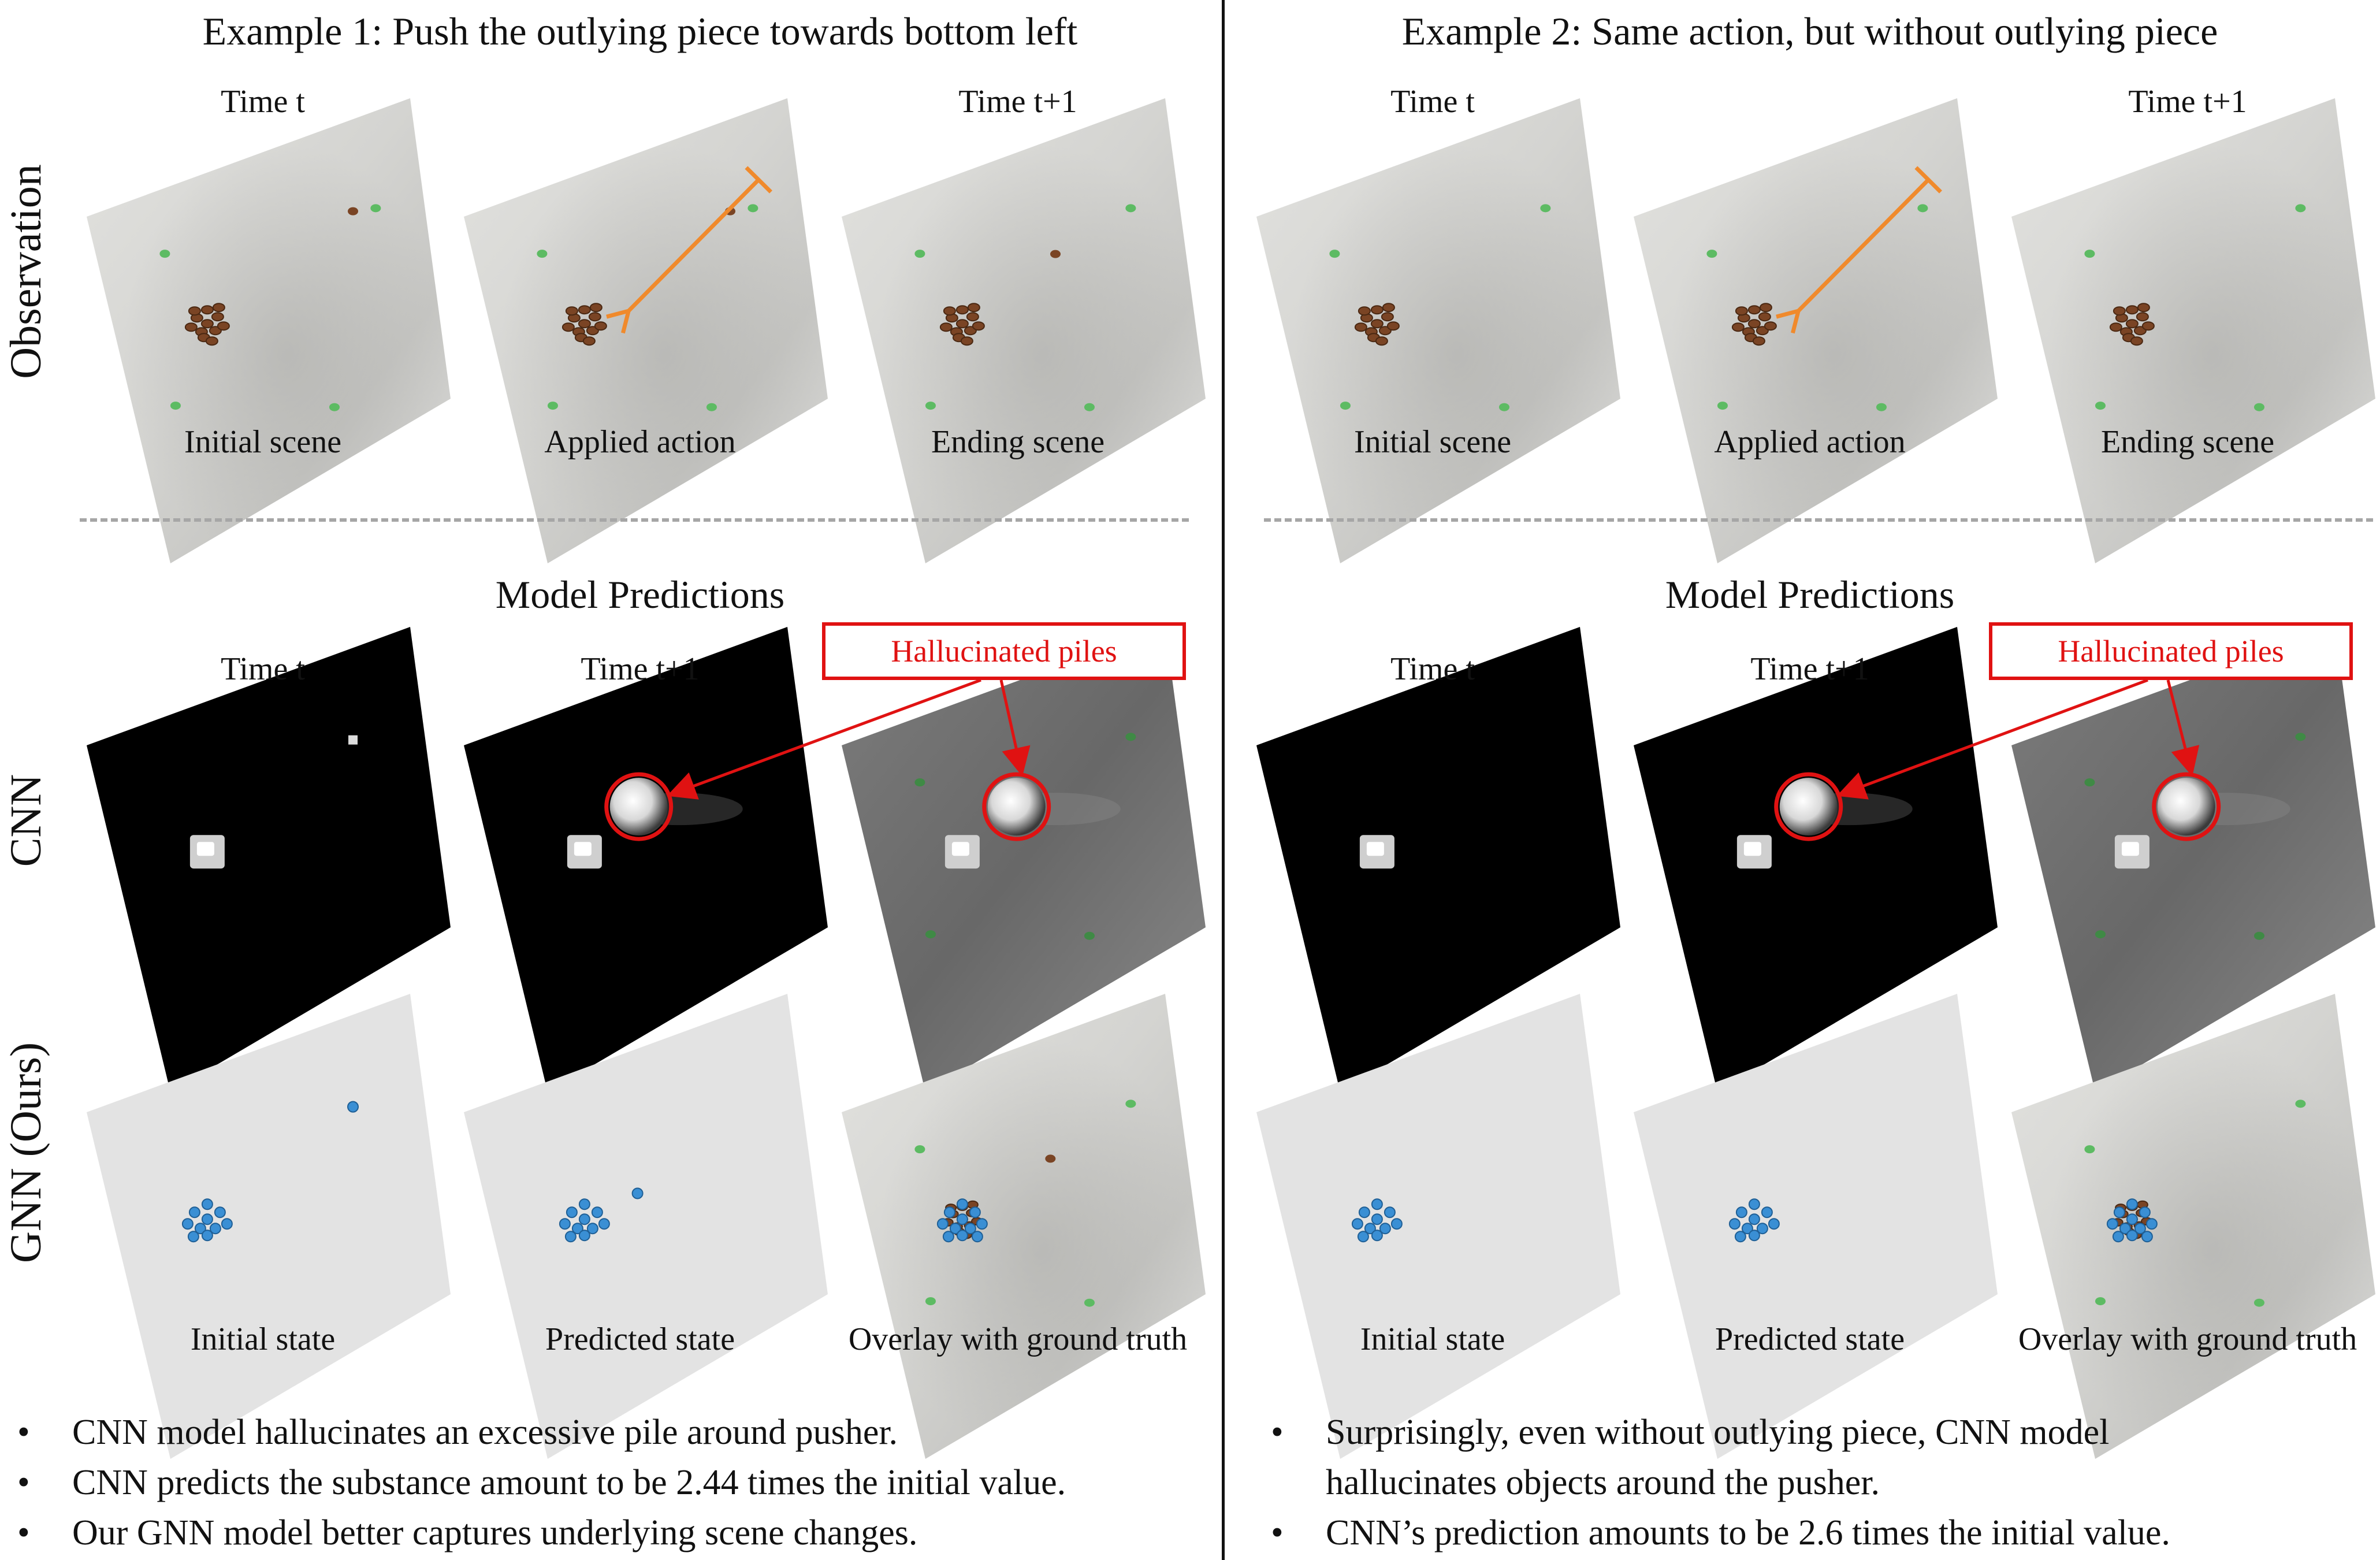 This screenshot has height=1560, width=2380. I want to click on ex2-caption-predicted-state: Predicted state, so click(1810, 1339).